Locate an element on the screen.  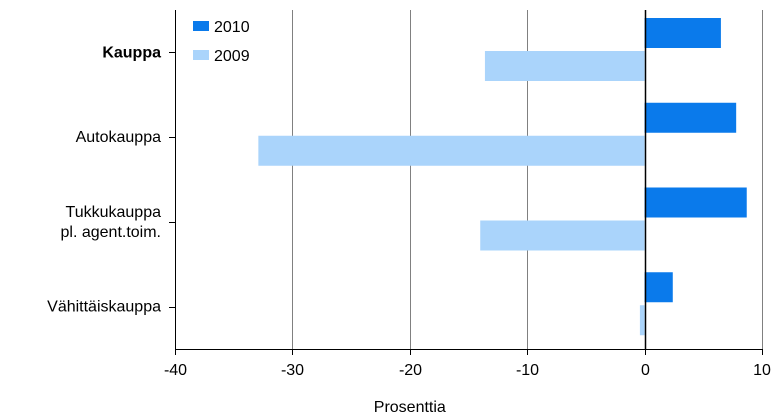
x-tick-label: -30 is located at coordinates (292, 370).